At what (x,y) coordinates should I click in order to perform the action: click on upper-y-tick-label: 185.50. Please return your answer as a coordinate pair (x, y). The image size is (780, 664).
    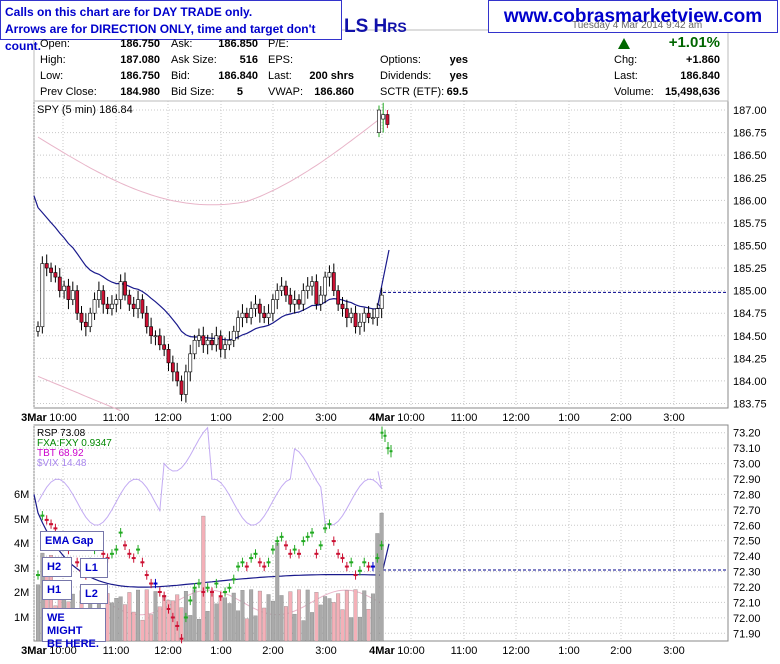
    Looking at the image, I should click on (750, 246).